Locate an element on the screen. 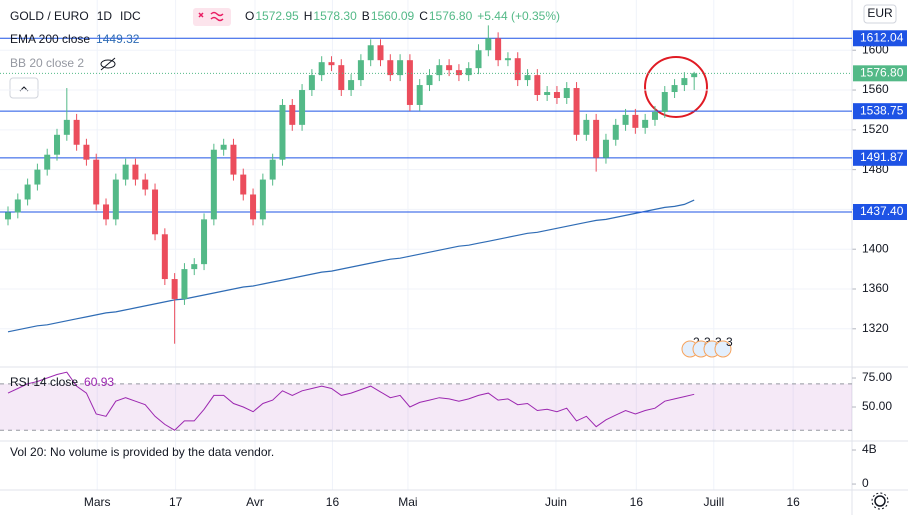 The image size is (908, 515). y-tick-label: 1400 is located at coordinates (875, 248).